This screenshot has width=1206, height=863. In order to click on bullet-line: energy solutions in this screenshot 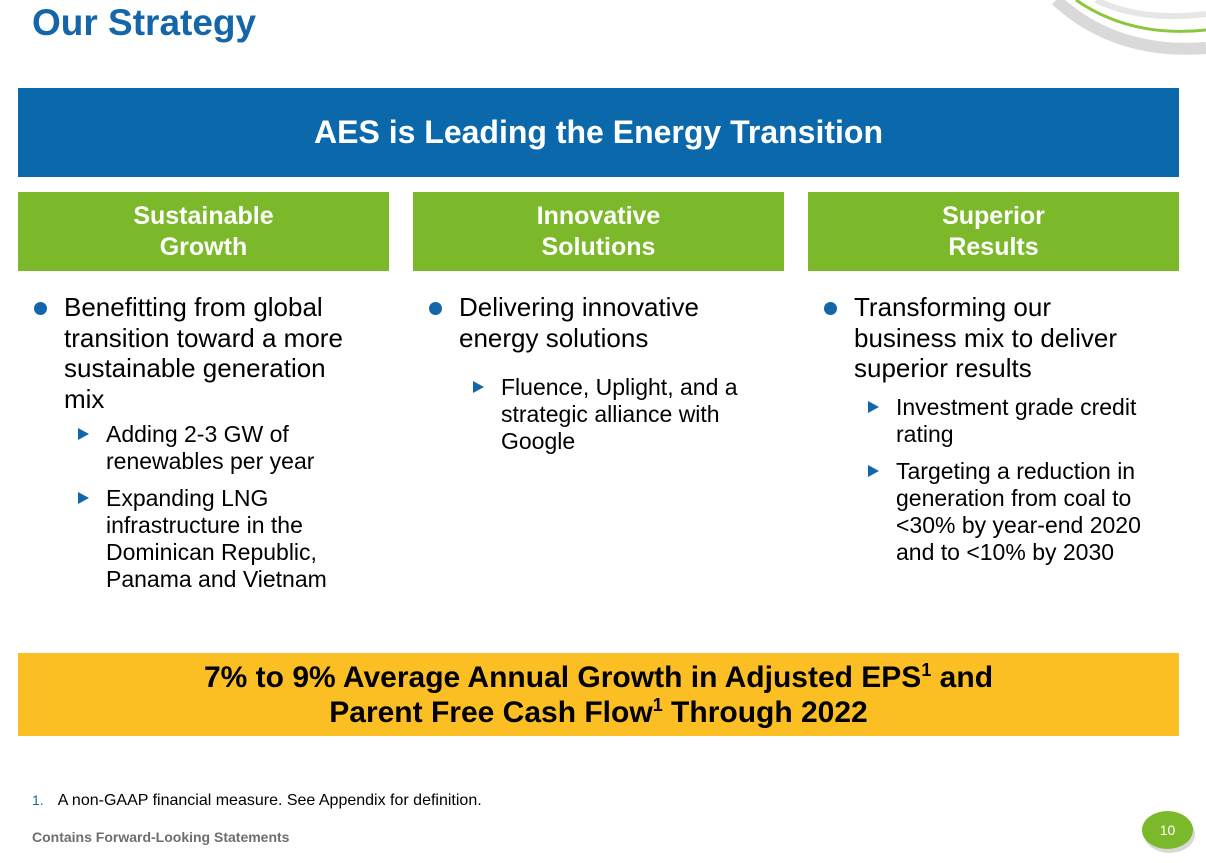, I will do `click(554, 337)`.